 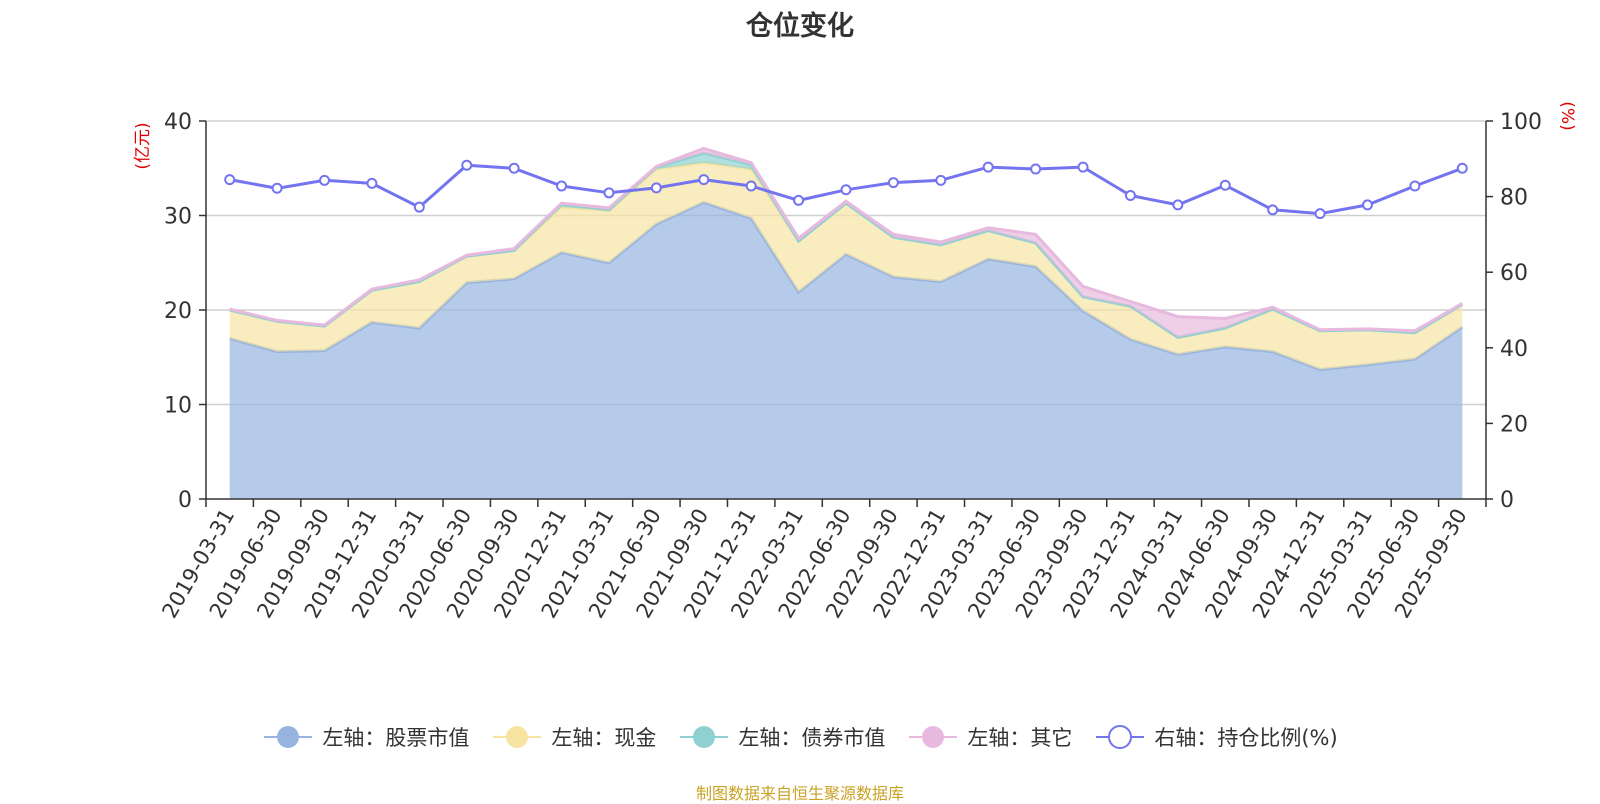 I want to click on legend: 左轴：股票市值 左轴：现金 左轴：债券市值 左轴：其它 右轴：持仓比例(%), so click(x=800, y=737).